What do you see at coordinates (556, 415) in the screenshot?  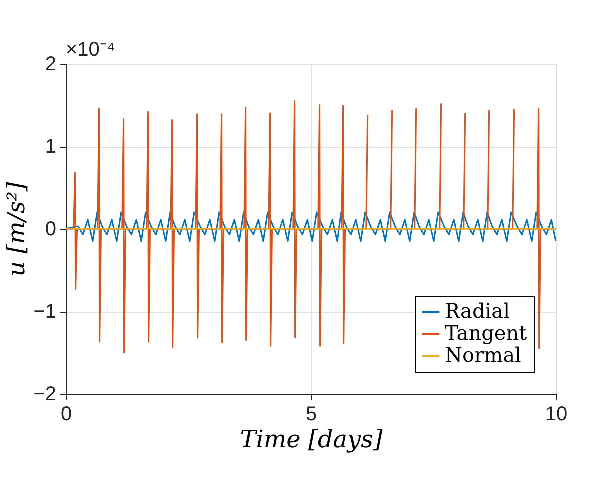 I see `x-tick-label: 10` at bounding box center [556, 415].